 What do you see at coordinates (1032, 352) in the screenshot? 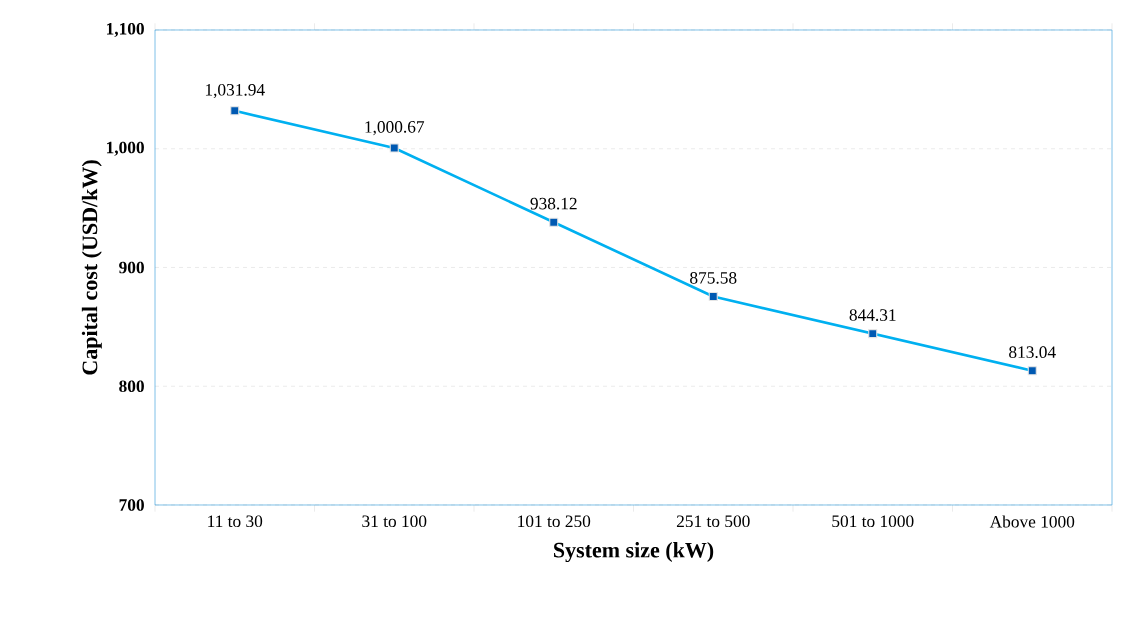
I see `data-label: 813.04` at bounding box center [1032, 352].